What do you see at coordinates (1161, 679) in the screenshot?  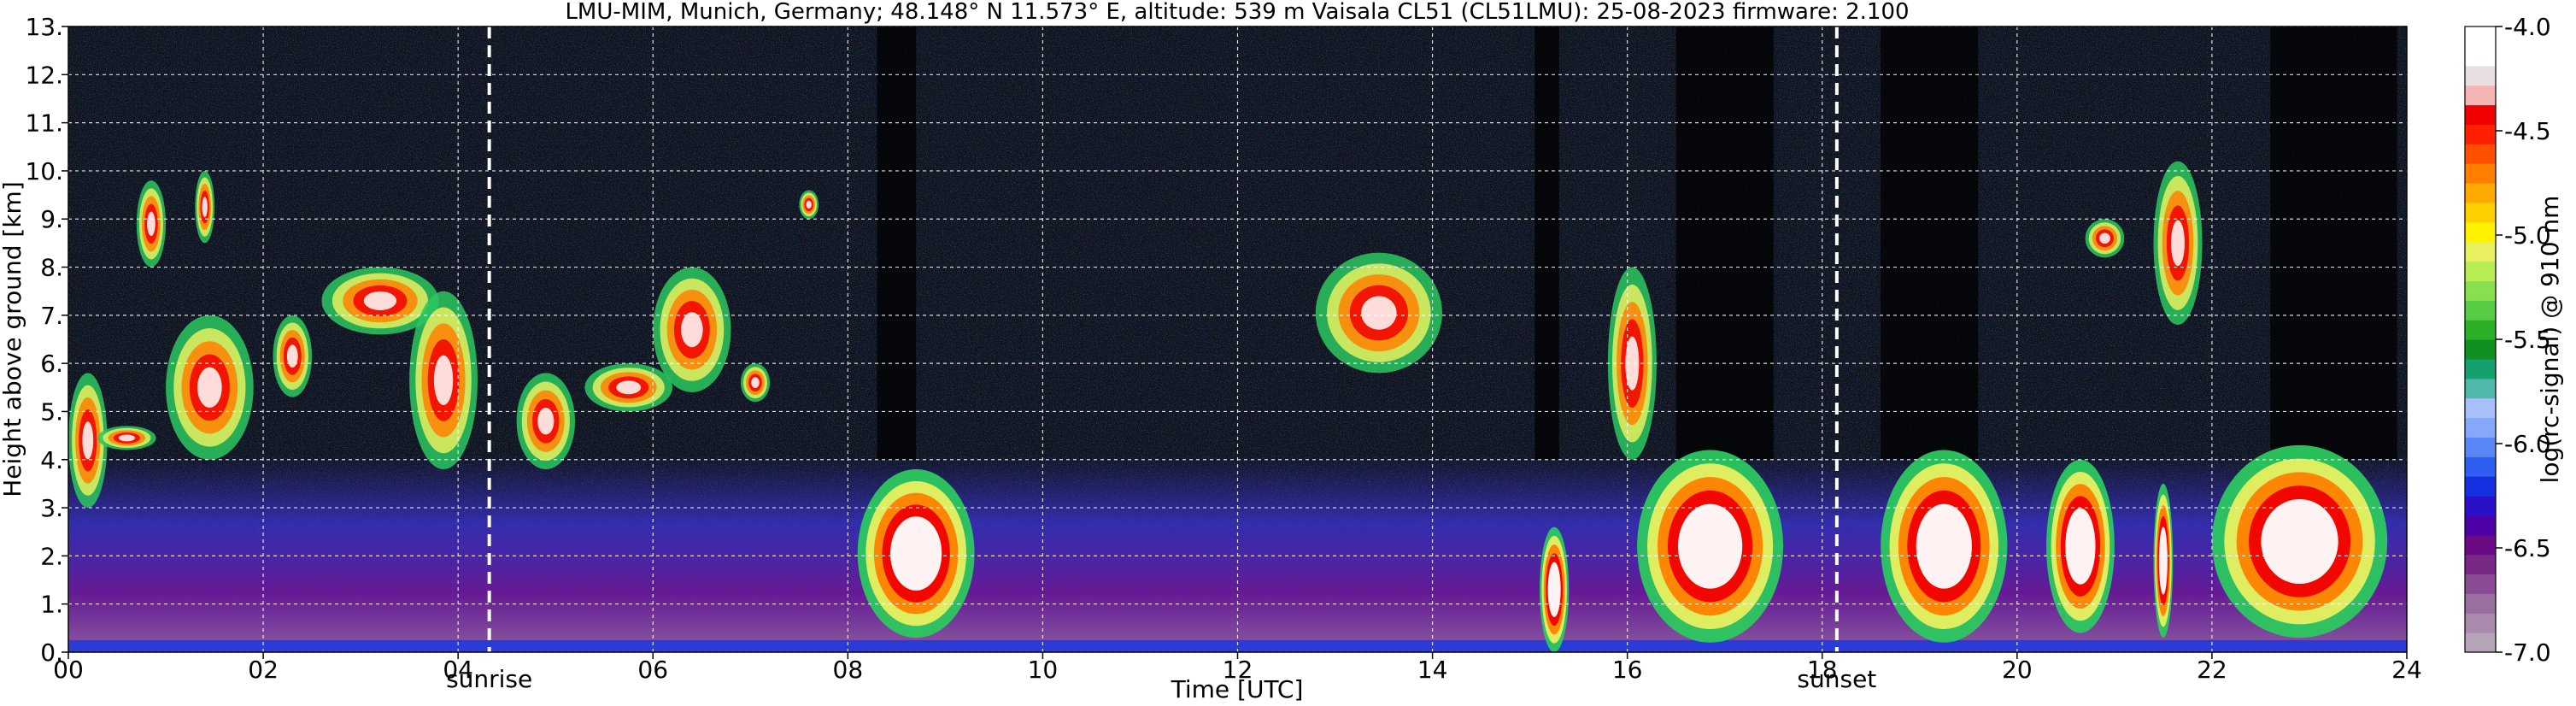 I see `sun-event-labels: sunrise sunset` at bounding box center [1161, 679].